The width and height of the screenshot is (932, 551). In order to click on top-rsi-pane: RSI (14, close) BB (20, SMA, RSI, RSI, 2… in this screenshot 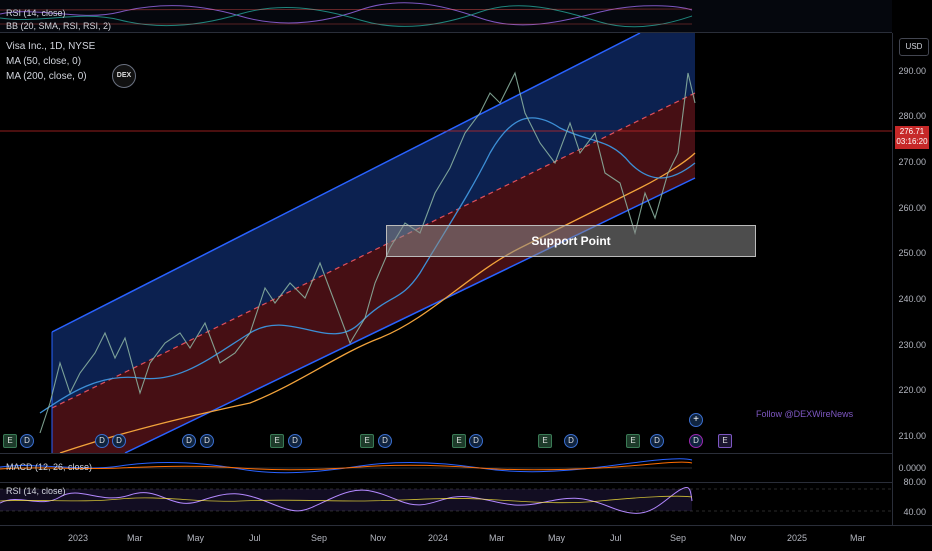, I will do `click(446, 16)`.